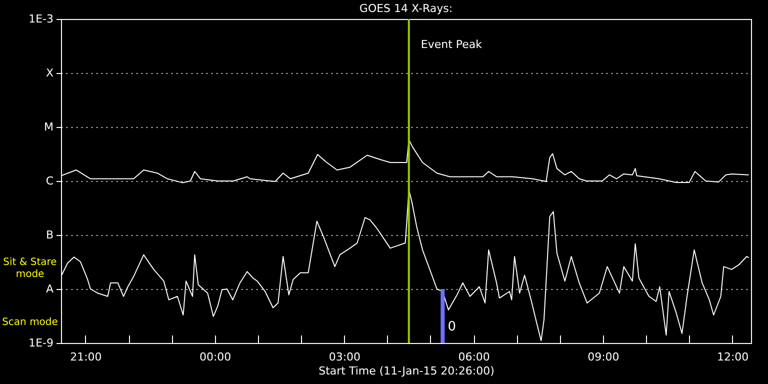  What do you see at coordinates (406, 371) in the screenshot?
I see `x-axis-title: Start Time (11-Jan-15 20:26:00)` at bounding box center [406, 371].